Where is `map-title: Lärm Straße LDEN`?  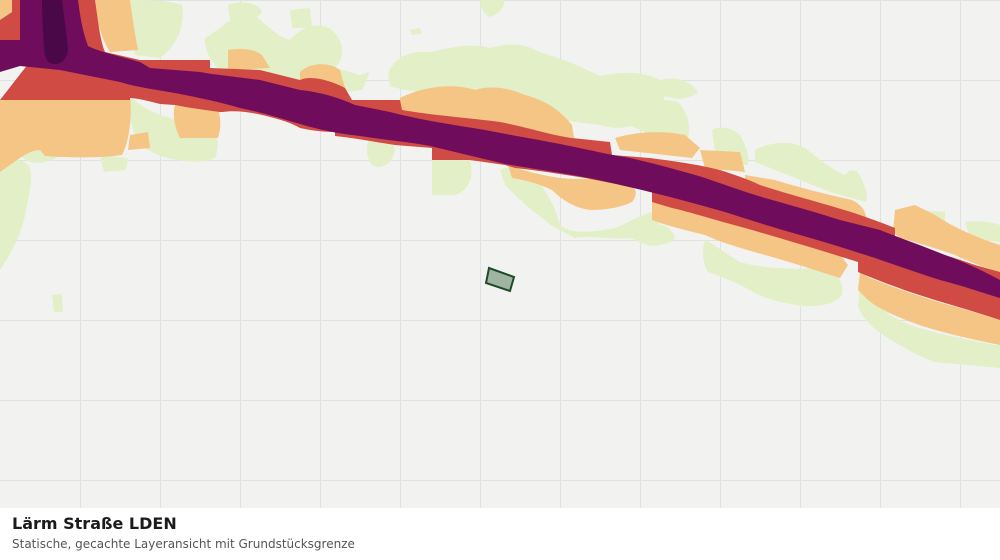 map-title: Lärm Straße LDEN is located at coordinates (94, 523).